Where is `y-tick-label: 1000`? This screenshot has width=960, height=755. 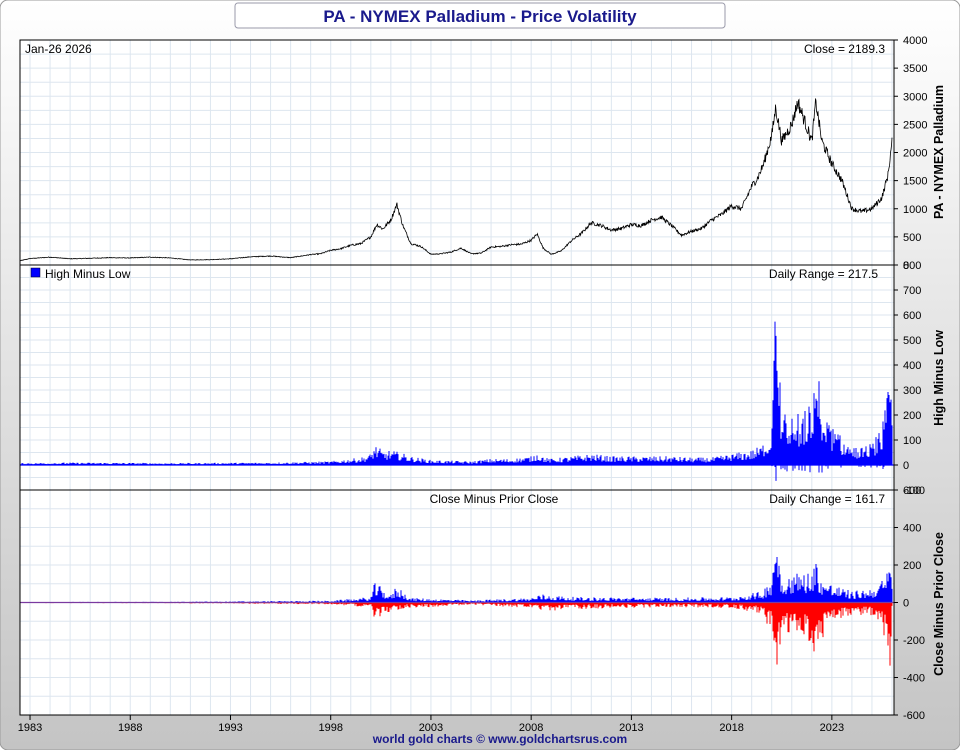
y-tick-label: 1000 is located at coordinates (915, 210).